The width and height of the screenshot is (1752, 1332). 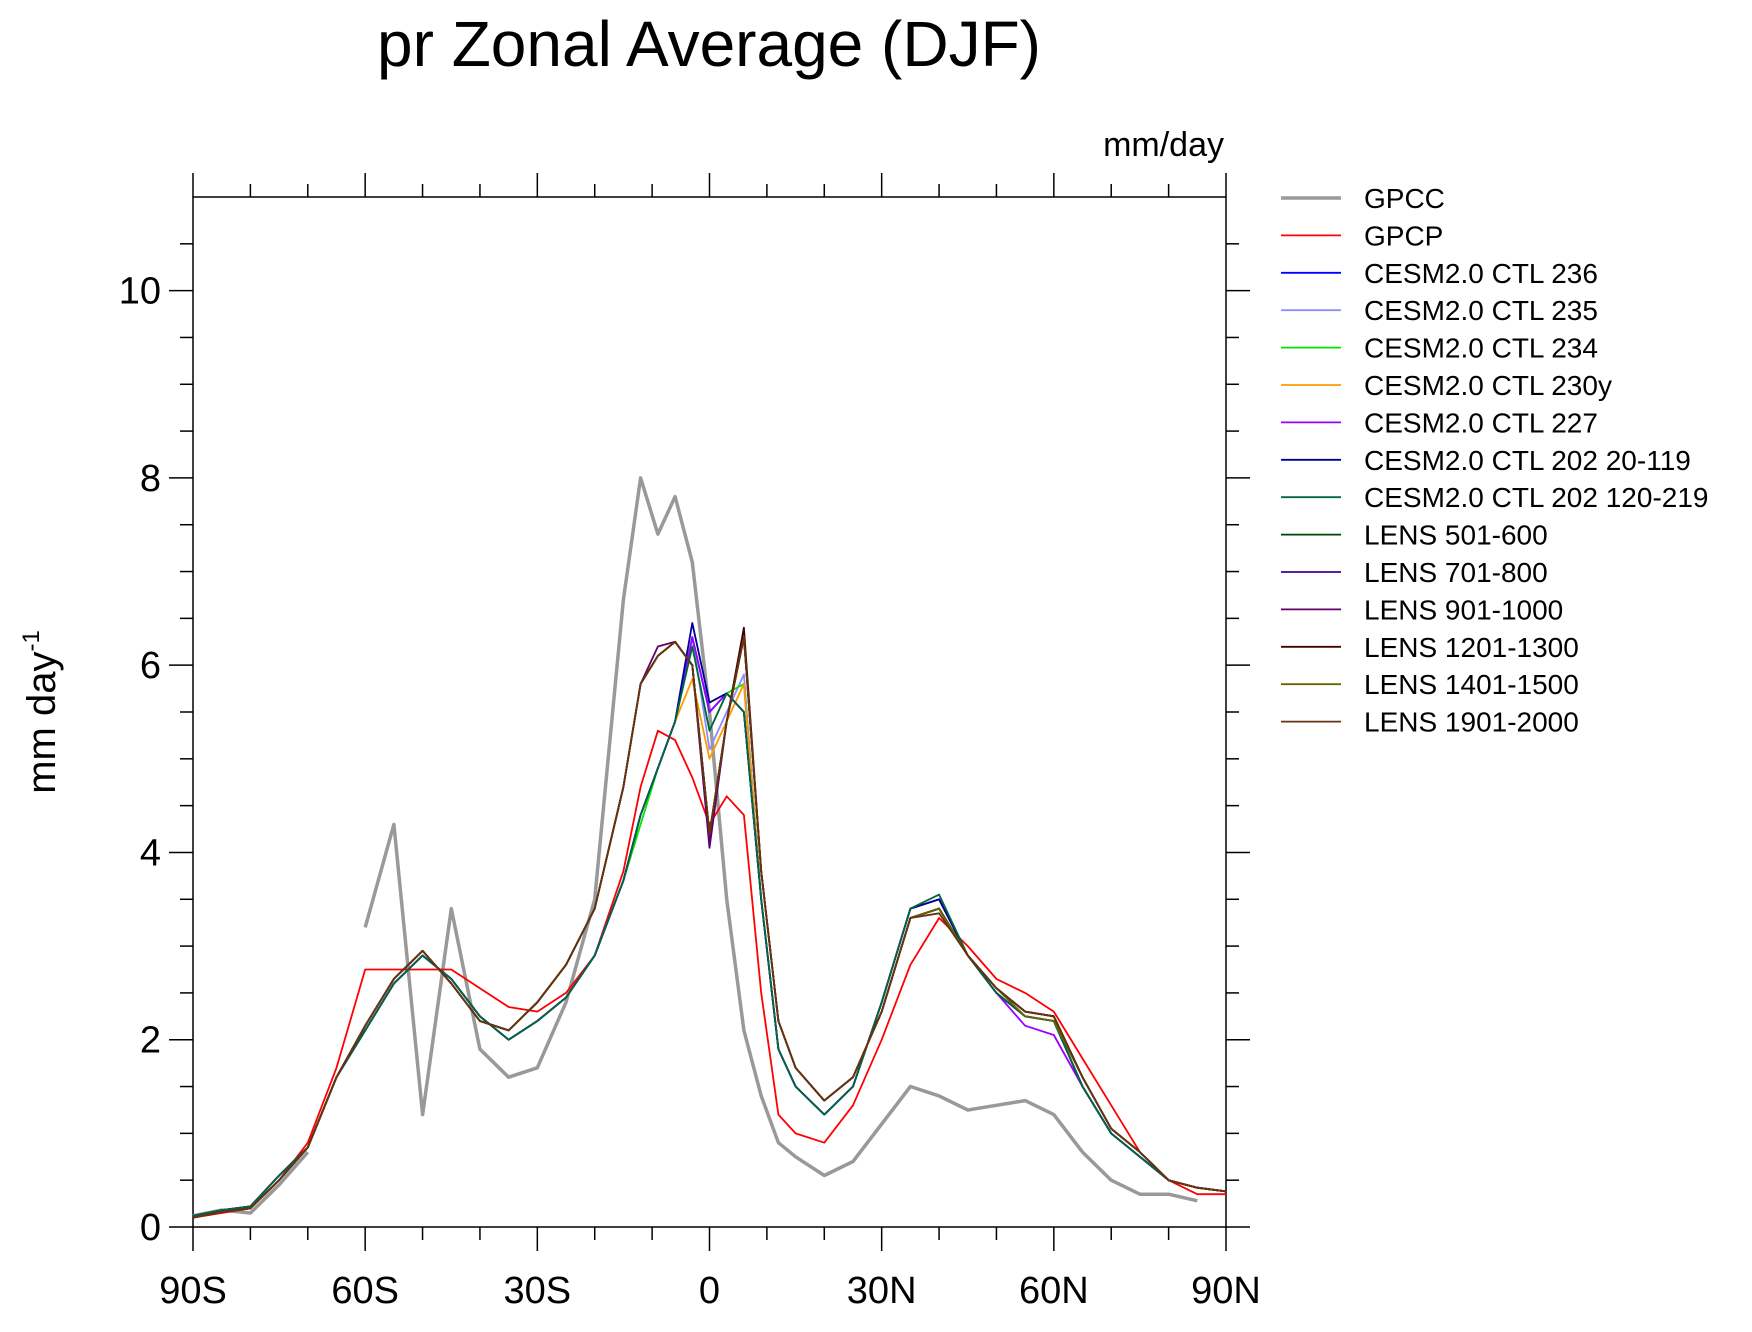 What do you see at coordinates (1163, 145) in the screenshot?
I see `units-label: mm/day` at bounding box center [1163, 145].